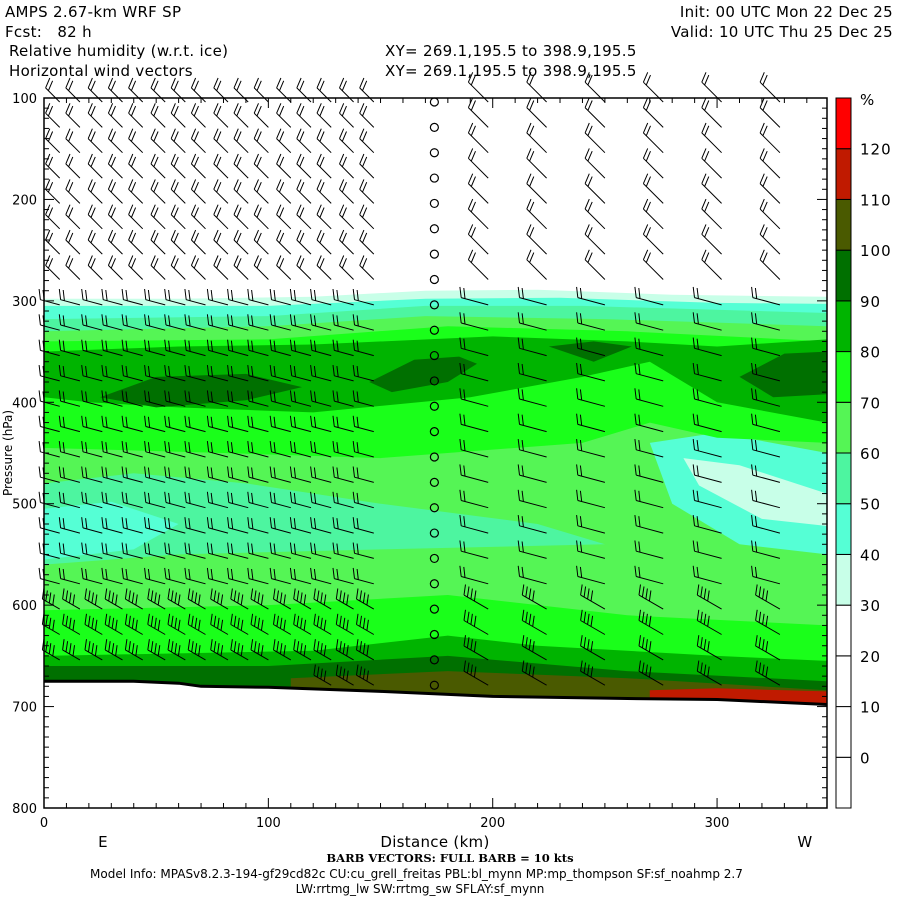  What do you see at coordinates (24, 606) in the screenshot?
I see `y-tick-label: 600` at bounding box center [24, 606].